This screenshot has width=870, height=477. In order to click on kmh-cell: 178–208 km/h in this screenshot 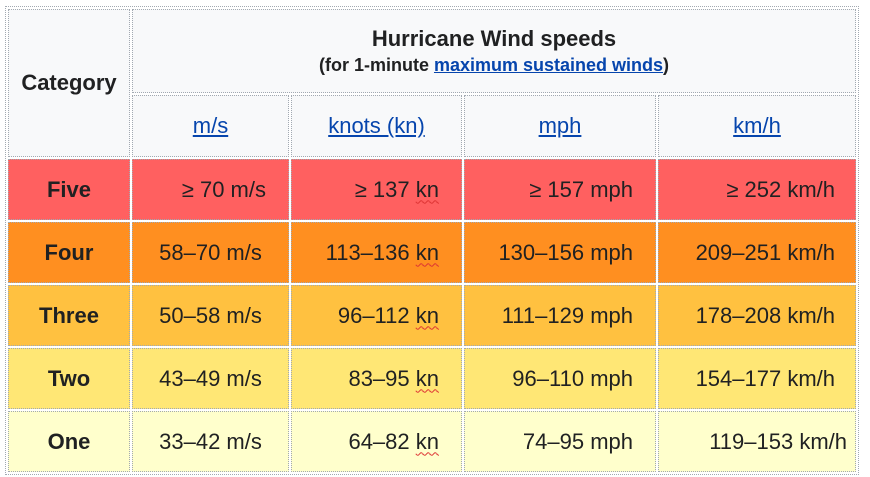, I will do `click(757, 315)`.